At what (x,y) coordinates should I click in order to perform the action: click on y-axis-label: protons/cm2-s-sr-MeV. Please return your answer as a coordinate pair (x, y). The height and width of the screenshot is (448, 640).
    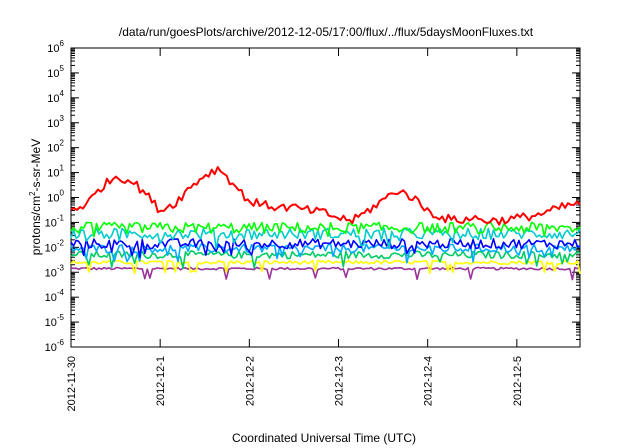
    Looking at the image, I should click on (35, 197).